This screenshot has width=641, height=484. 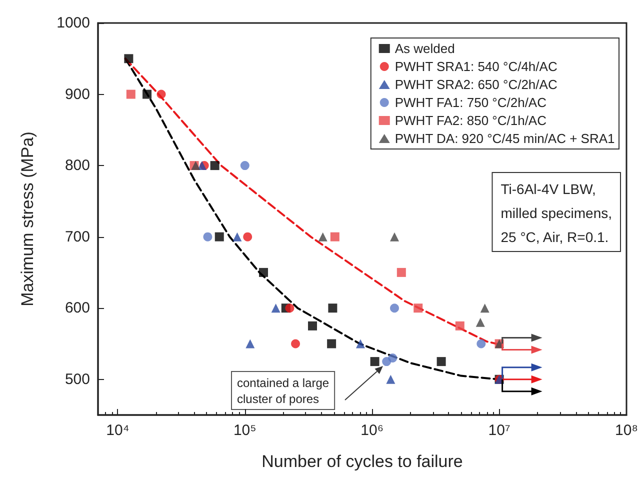 What do you see at coordinates (372, 430) in the screenshot?
I see `x-tick-label: 10⁶` at bounding box center [372, 430].